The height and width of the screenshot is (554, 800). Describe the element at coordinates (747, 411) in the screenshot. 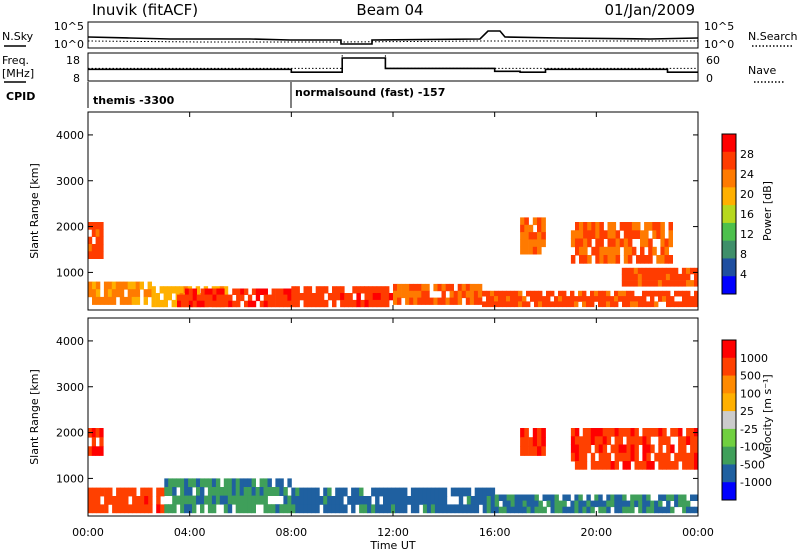

I see `colorbar-tick-label: 25` at that location.